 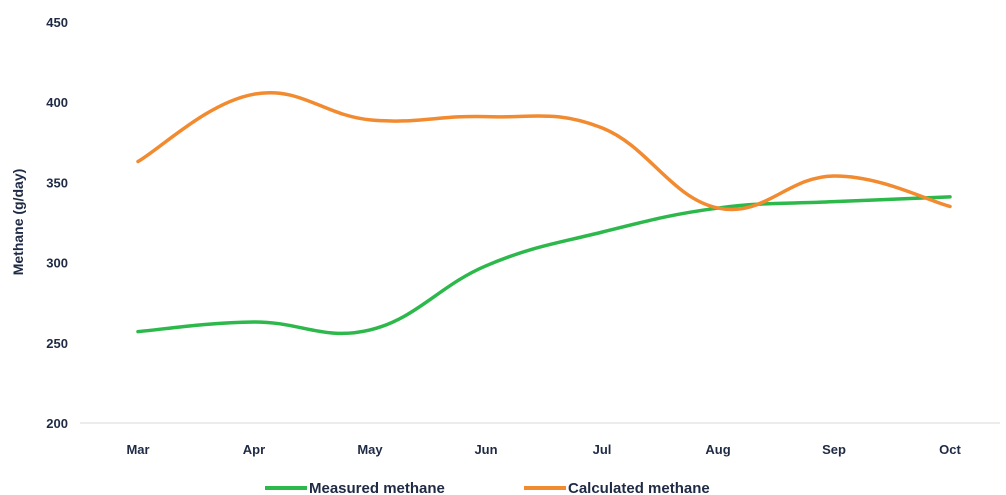 What do you see at coordinates (18, 222) in the screenshot?
I see `y-axis-title: Methane (g/day)` at bounding box center [18, 222].